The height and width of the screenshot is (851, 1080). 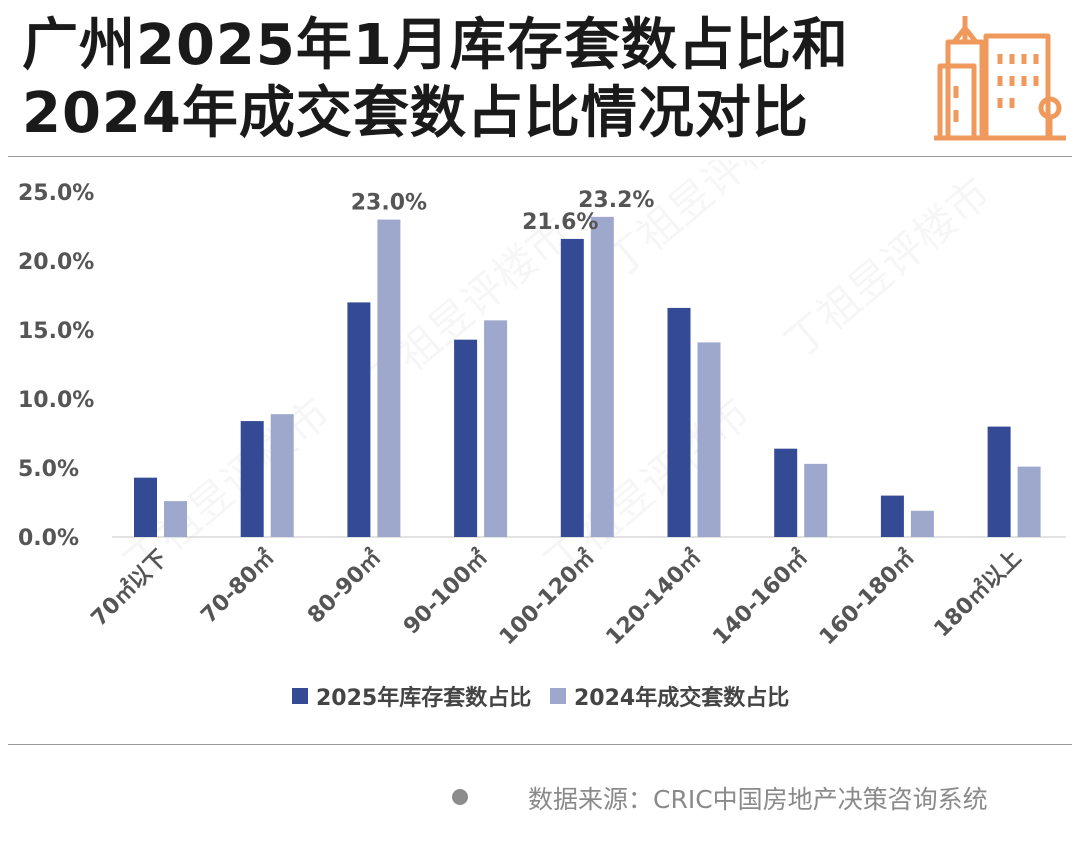 What do you see at coordinates (56, 193) in the screenshot?
I see `y-tick-label: 25.0%` at bounding box center [56, 193].